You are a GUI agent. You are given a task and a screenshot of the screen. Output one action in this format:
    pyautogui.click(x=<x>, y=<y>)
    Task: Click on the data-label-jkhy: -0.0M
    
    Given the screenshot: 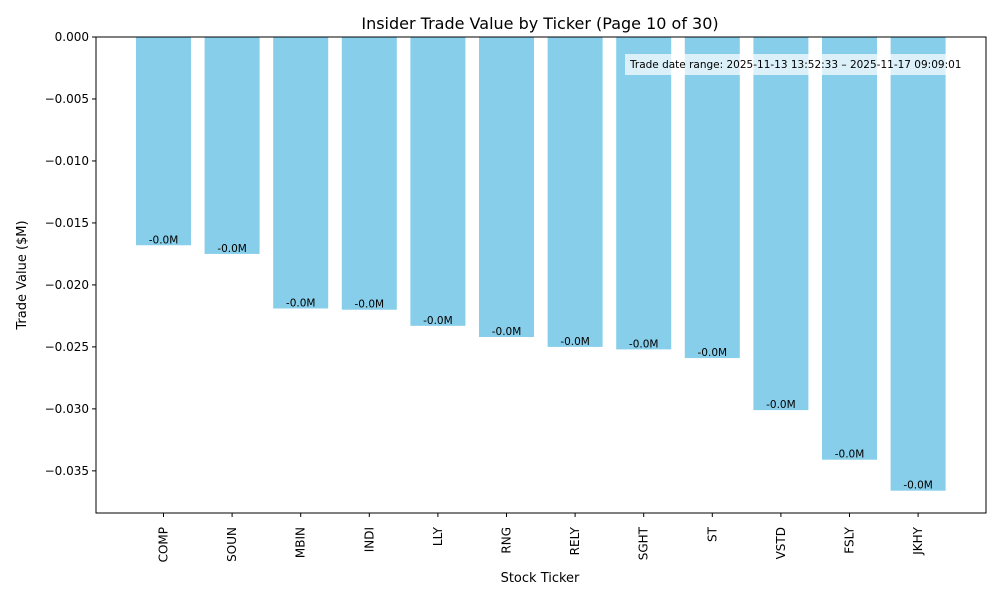 What is the action you would take?
    pyautogui.click(x=918, y=486)
    